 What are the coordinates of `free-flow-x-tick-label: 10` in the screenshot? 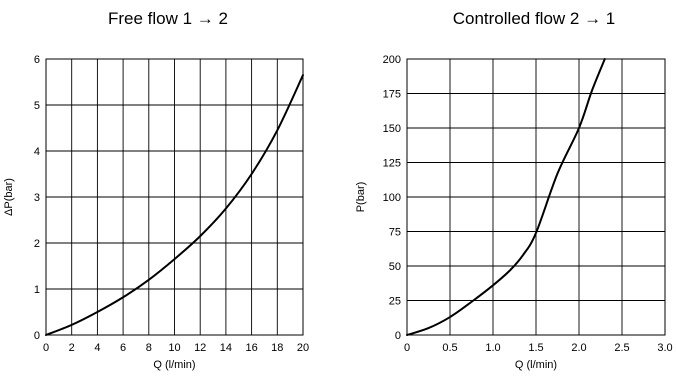 It's located at (174, 348).